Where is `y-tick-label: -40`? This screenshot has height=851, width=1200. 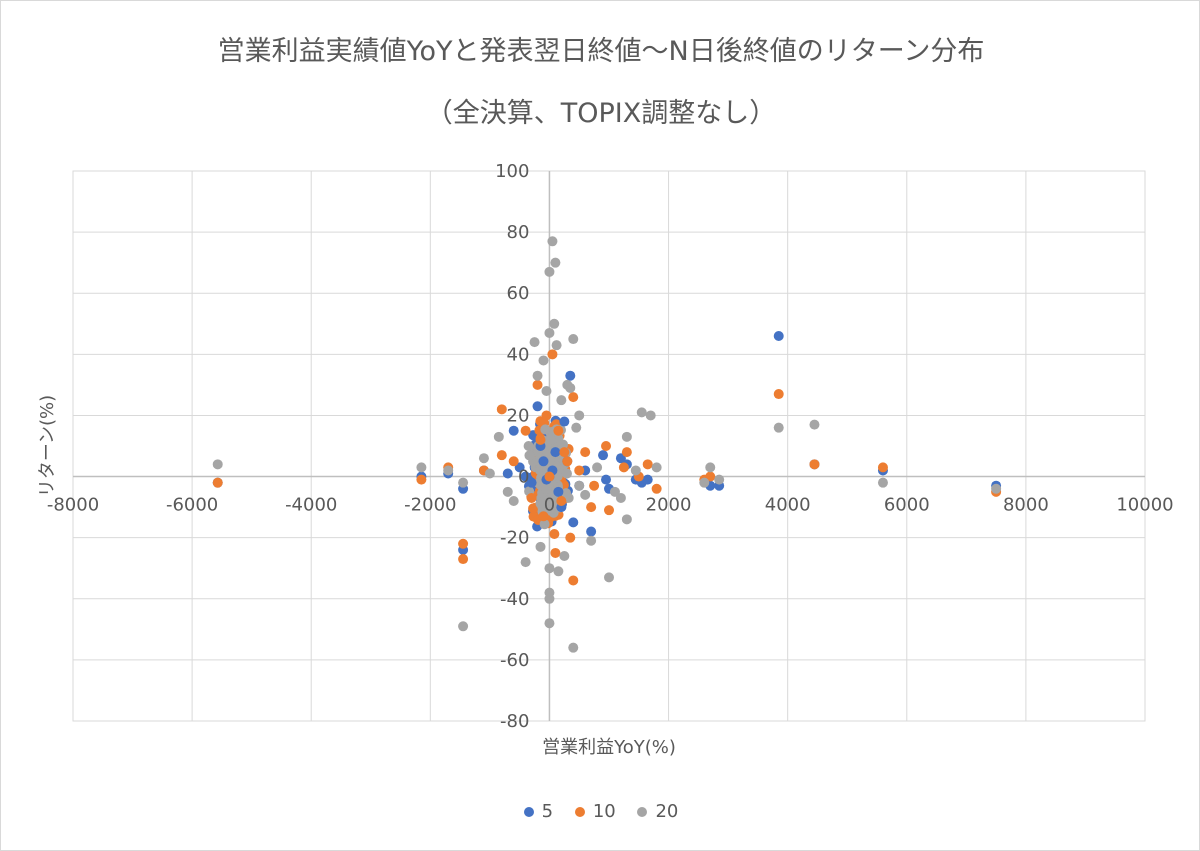 y-tick-label: -40 is located at coordinates (514, 599).